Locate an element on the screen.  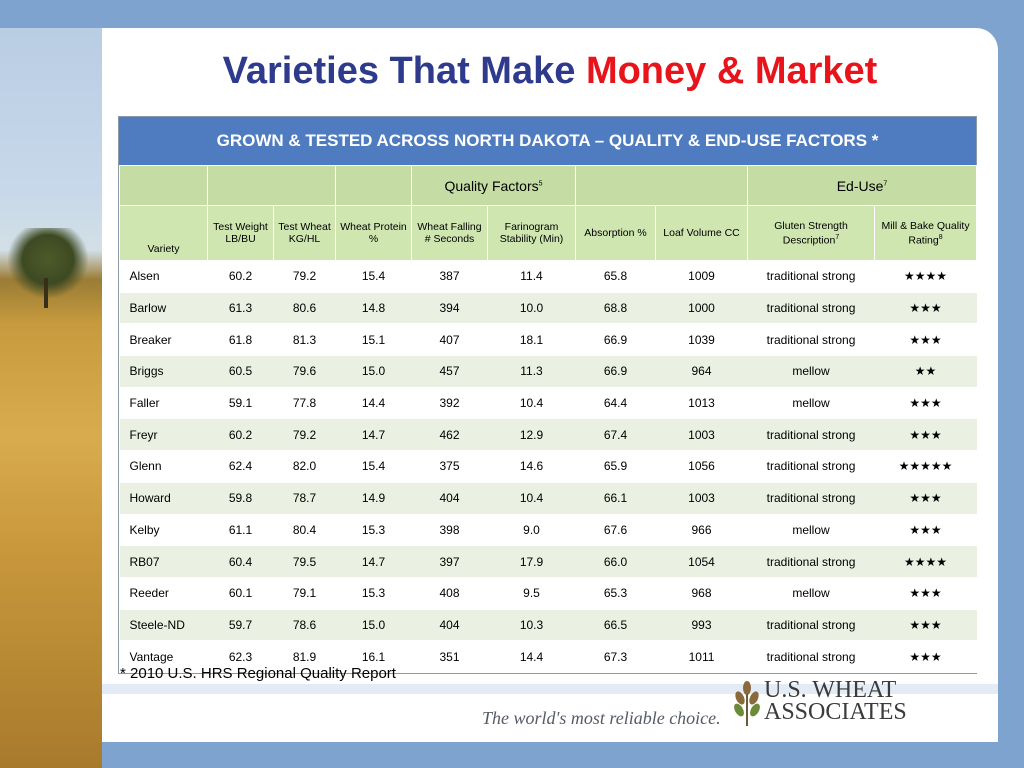
cell-test-weight-kg: 79.5 is located at coordinates (304, 561).